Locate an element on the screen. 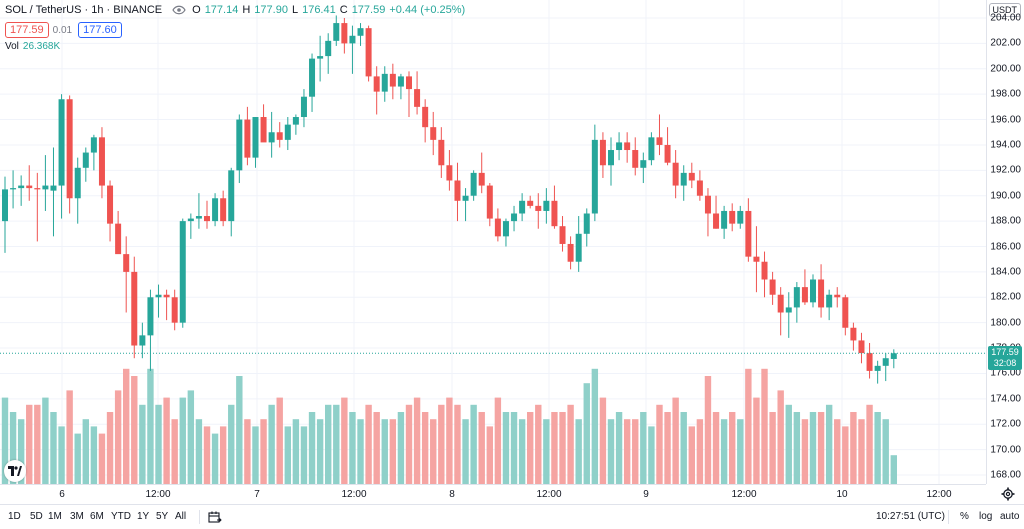 The height and width of the screenshot is (529, 1024). price-tick-label: 200.00 is located at coordinates (1005, 69).